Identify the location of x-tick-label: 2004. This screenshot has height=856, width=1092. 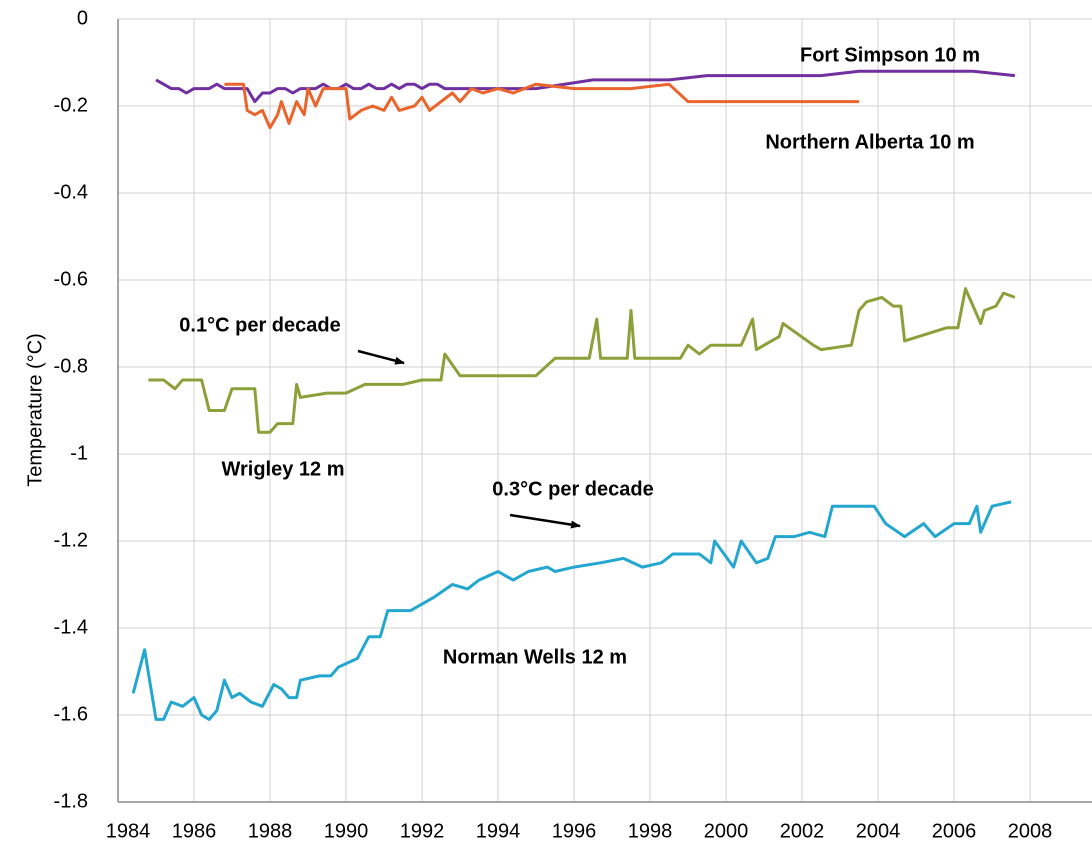
(878, 831).